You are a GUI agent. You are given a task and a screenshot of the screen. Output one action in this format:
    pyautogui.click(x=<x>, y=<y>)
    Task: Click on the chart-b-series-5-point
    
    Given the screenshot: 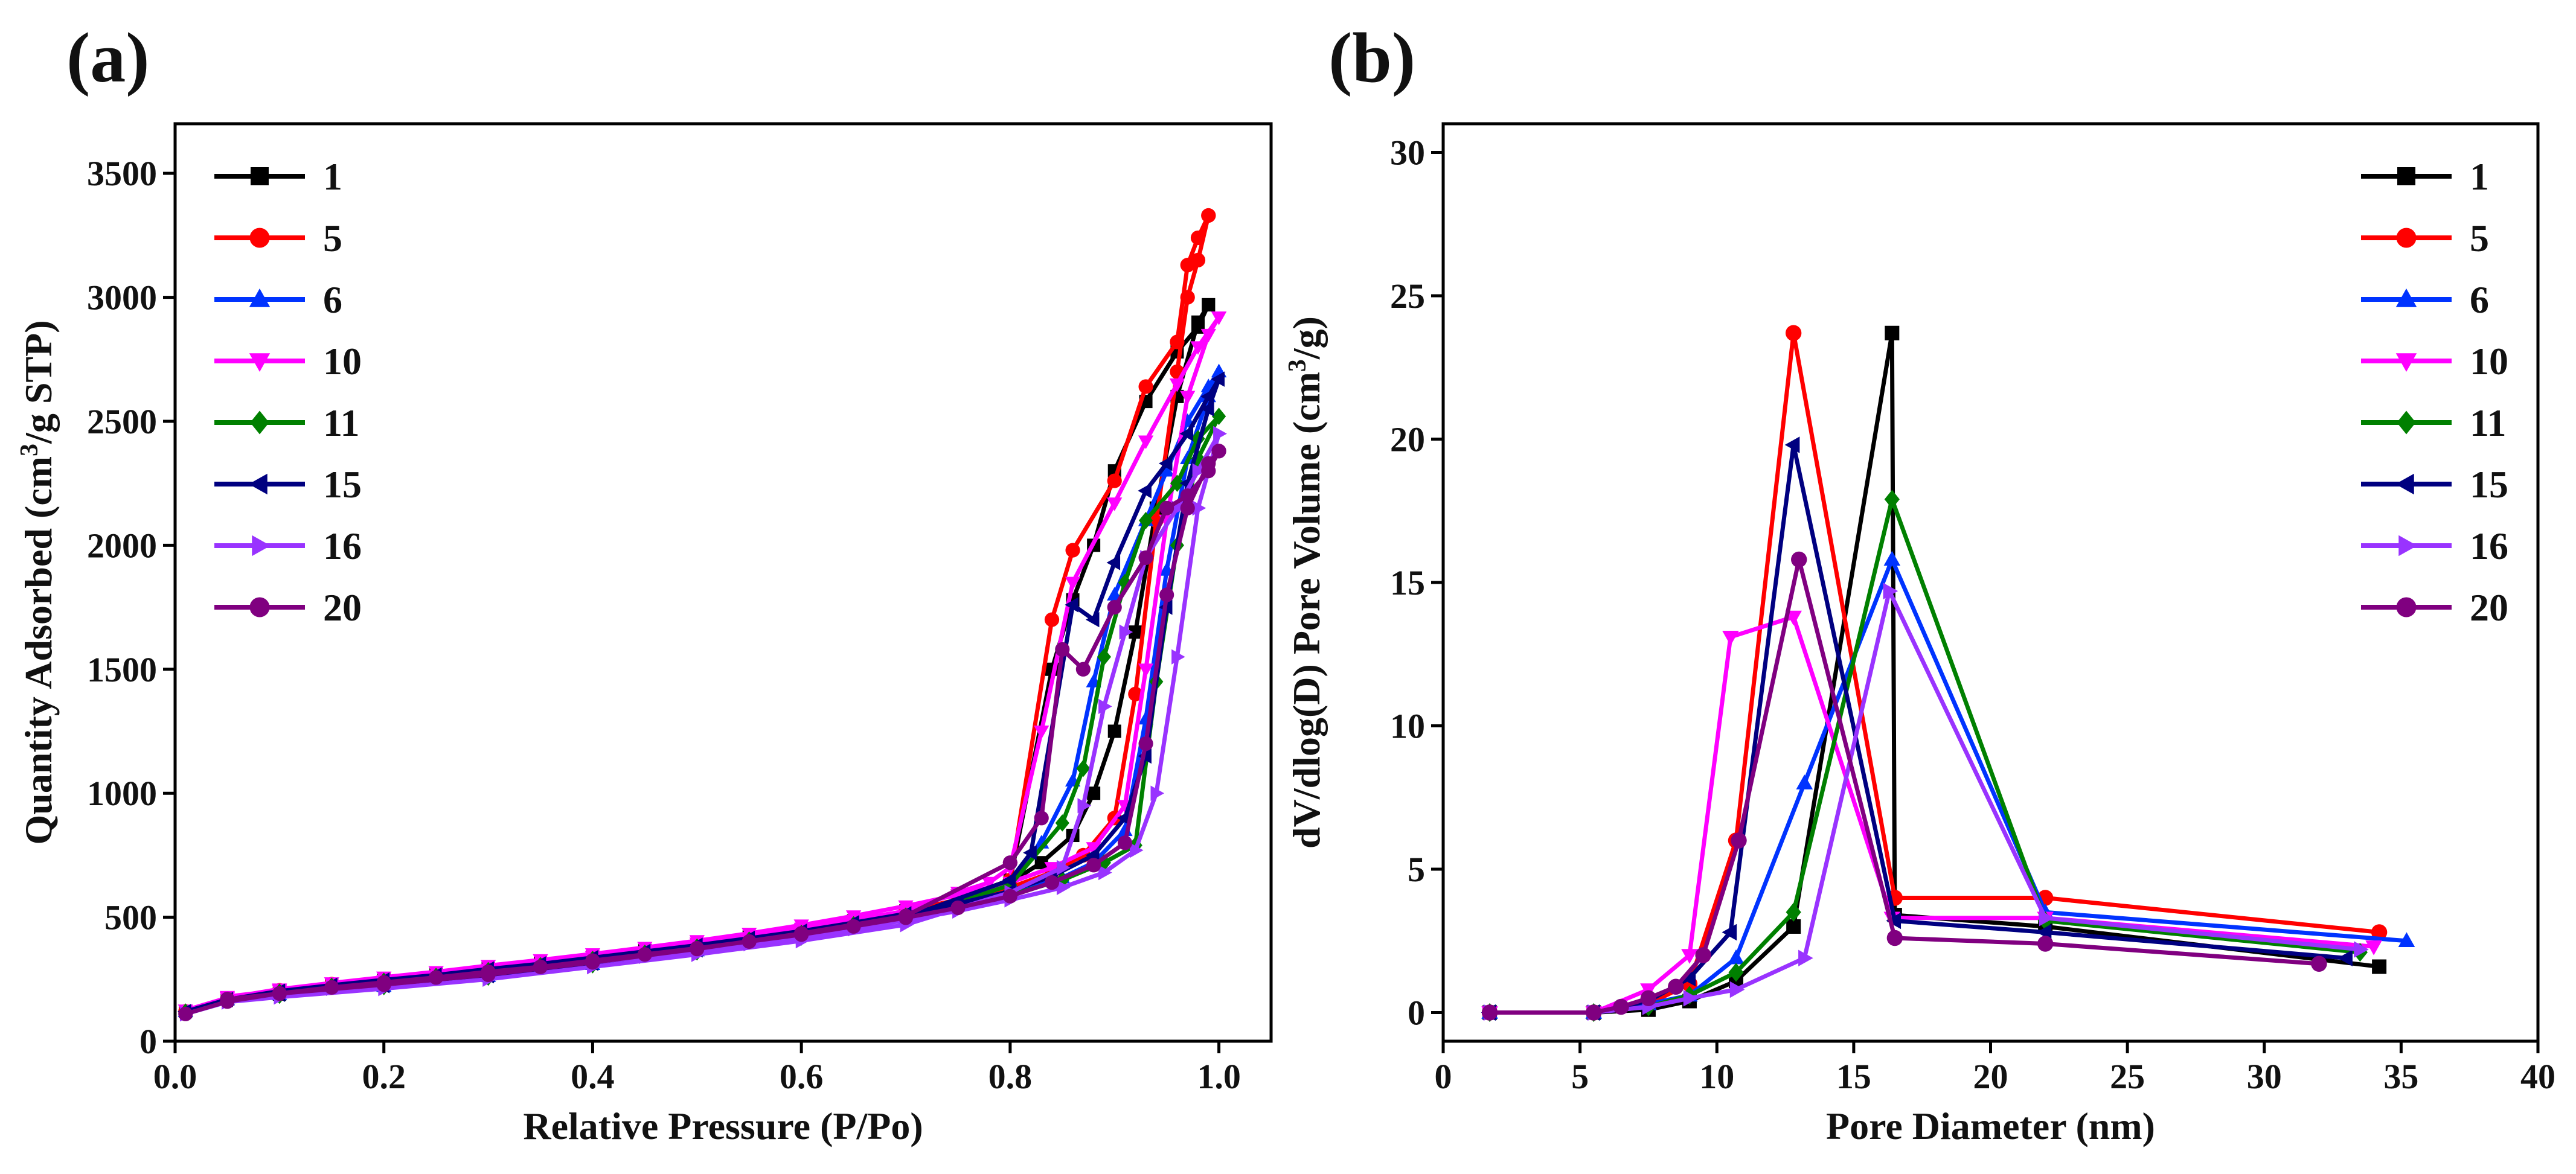 What is the action you would take?
    pyautogui.click(x=1793, y=333)
    